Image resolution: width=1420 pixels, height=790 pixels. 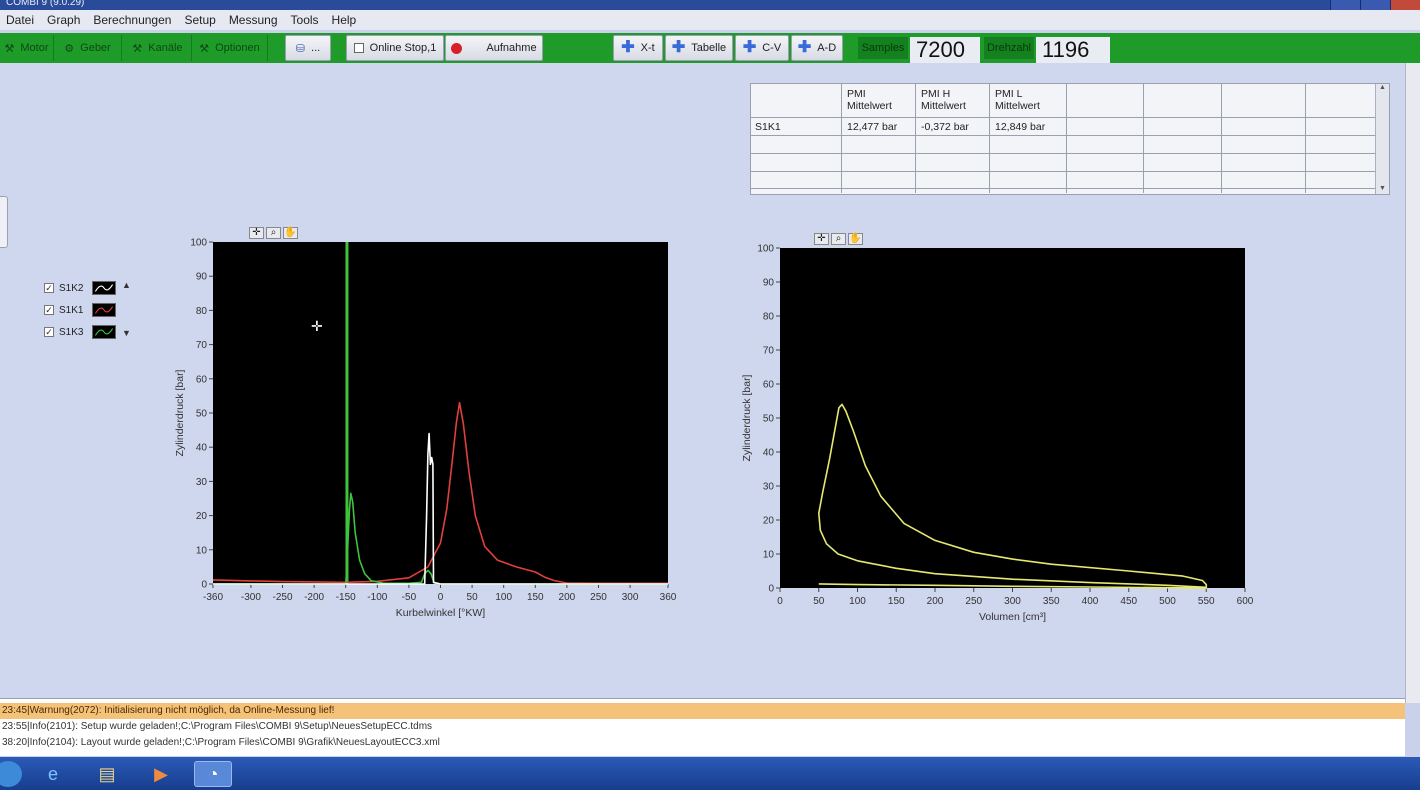 I want to click on menu-graph: Graph, so click(x=64, y=20).